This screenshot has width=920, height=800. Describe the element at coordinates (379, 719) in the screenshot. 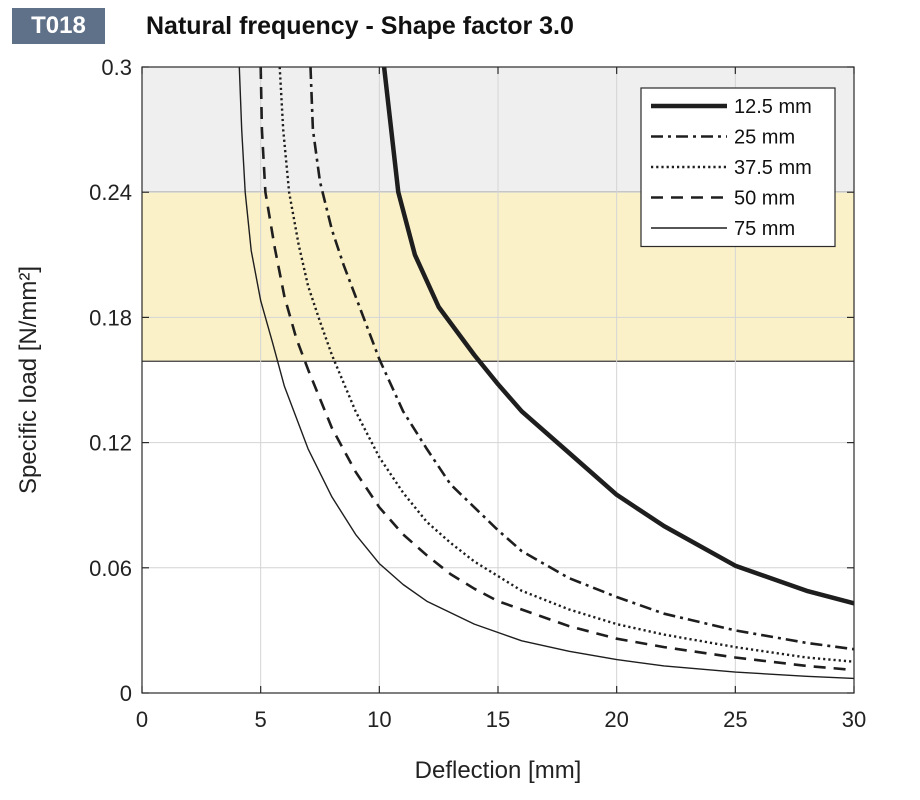

I see `x-tick-label: 10` at that location.